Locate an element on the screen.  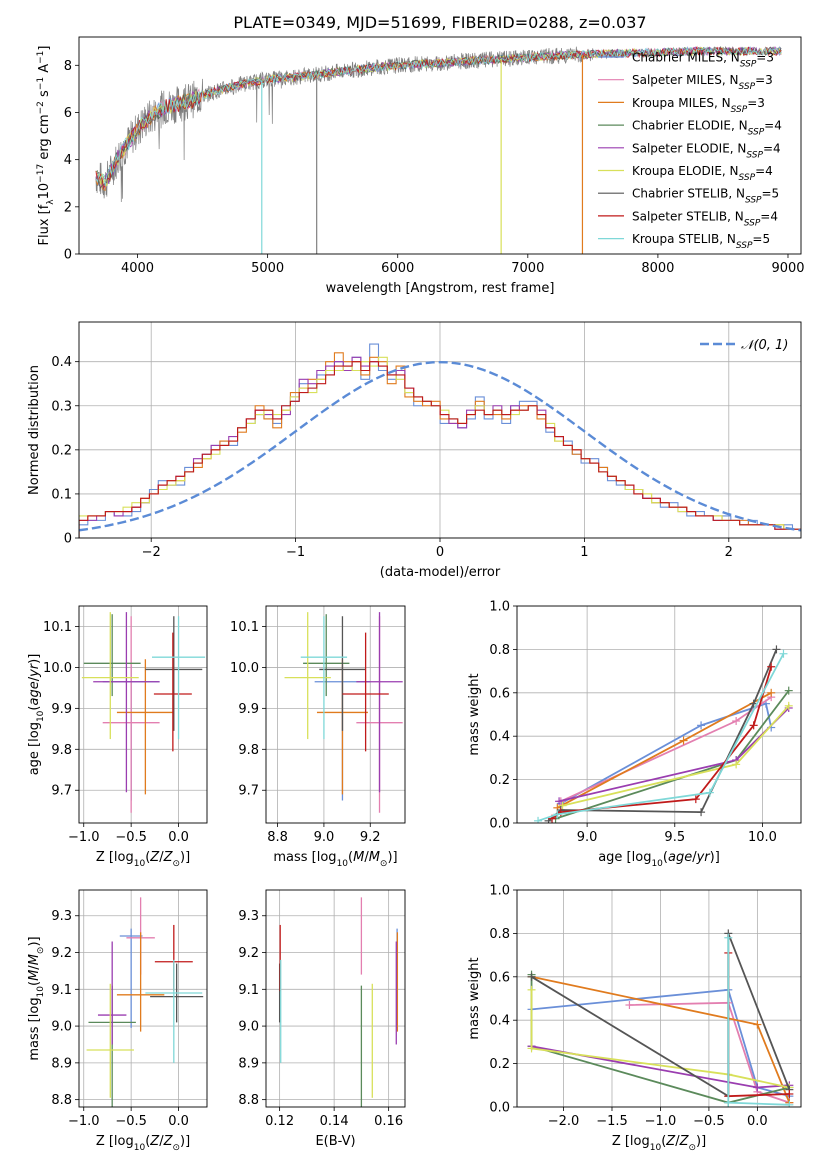
legend-entry-label: 𝒩(0, 1) is located at coordinates (764, 345).